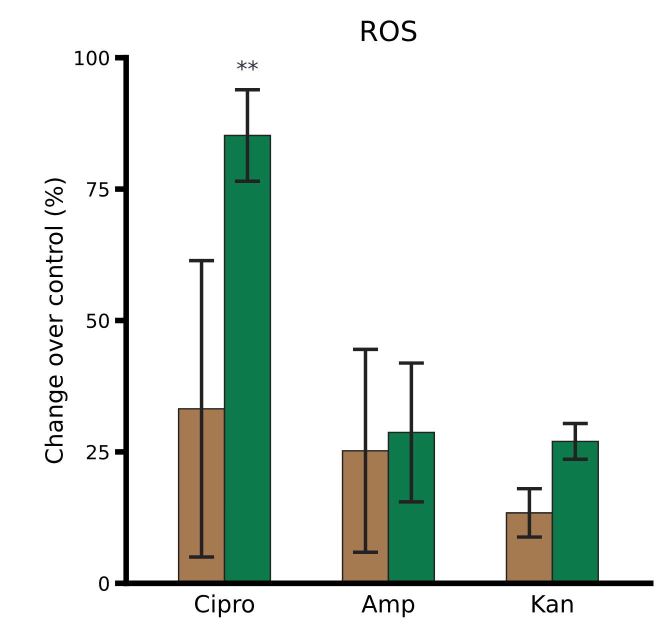 The image size is (664, 641). Describe the element at coordinates (56, 321) in the screenshot. I see `y-axis-title: Change over control (%)` at that location.